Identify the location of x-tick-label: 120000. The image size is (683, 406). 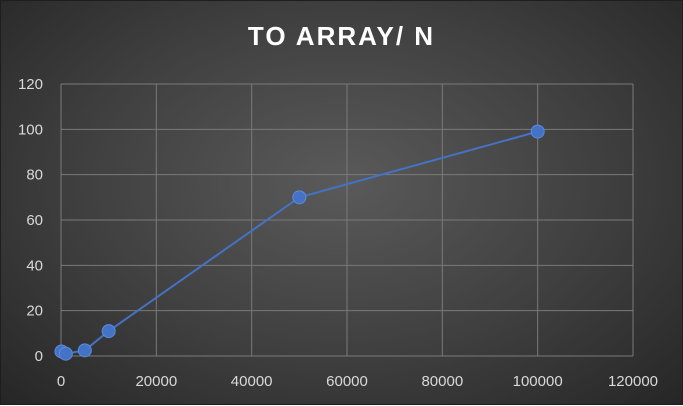
(633, 381).